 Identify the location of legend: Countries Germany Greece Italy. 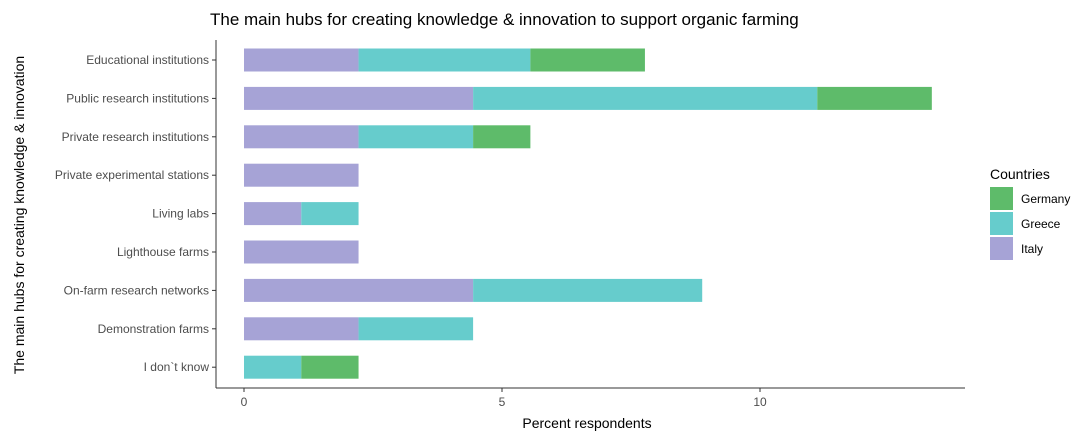
(1030, 213).